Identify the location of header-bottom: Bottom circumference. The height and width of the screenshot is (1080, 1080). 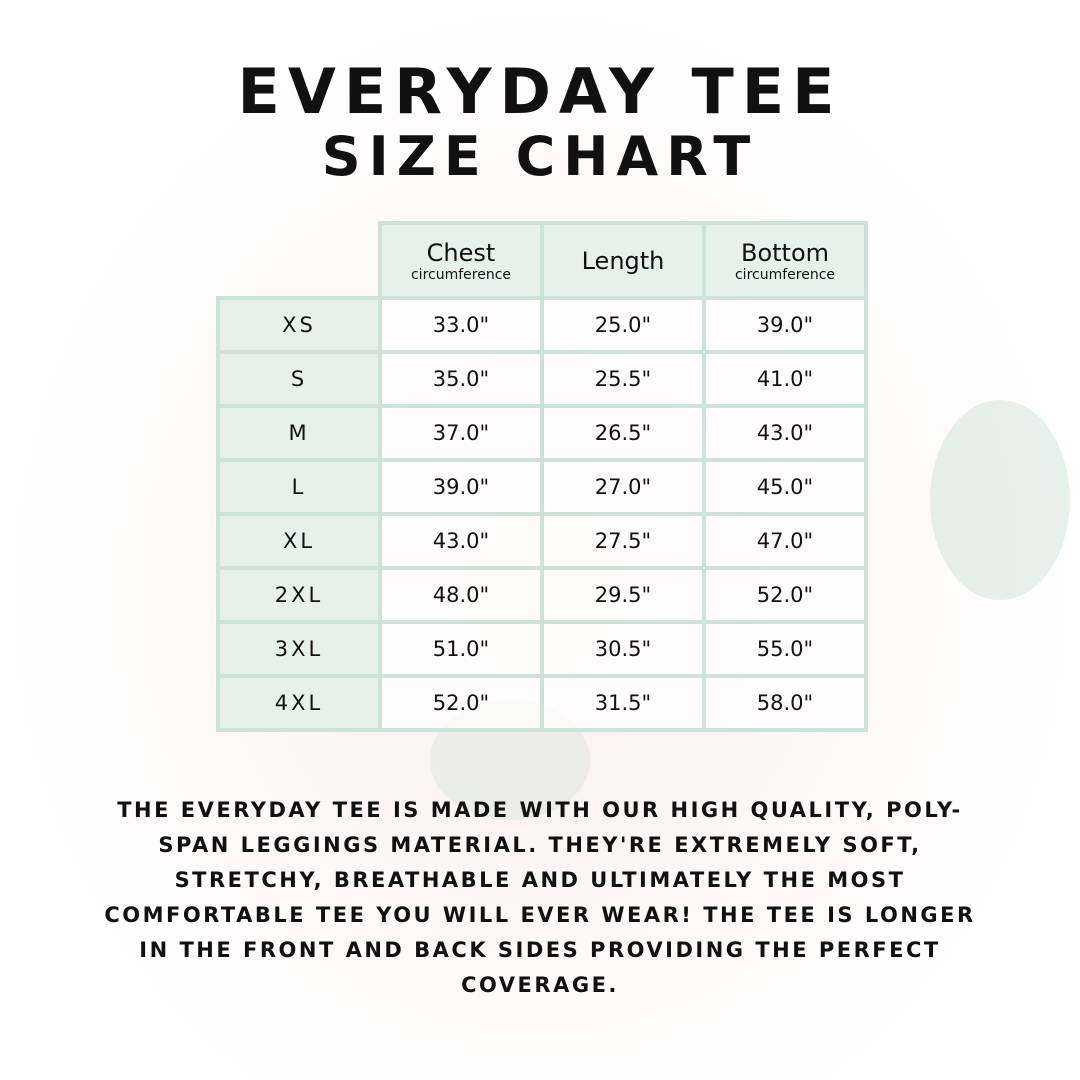
(785, 260).